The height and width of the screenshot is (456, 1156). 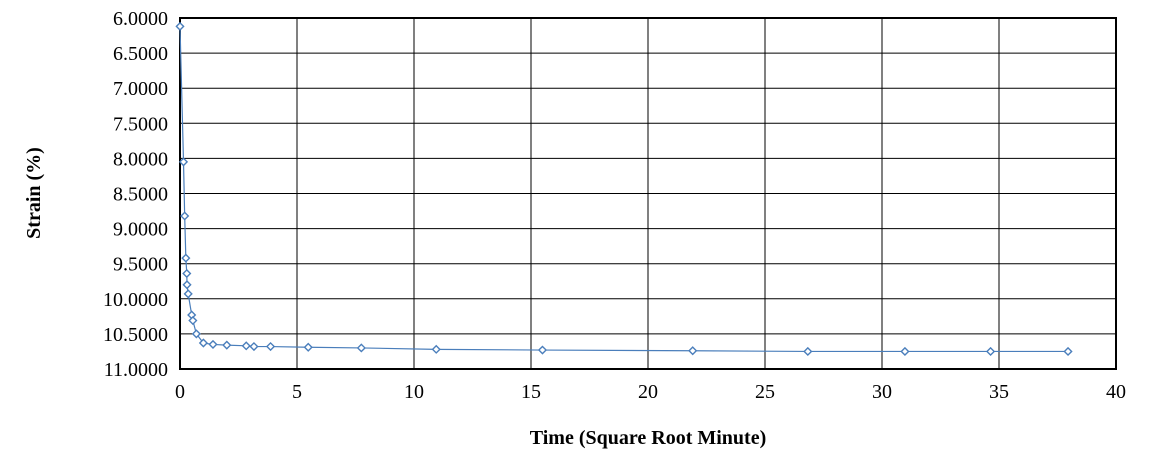 I want to click on y-axis-title: Strain (%), so click(x=34, y=193).